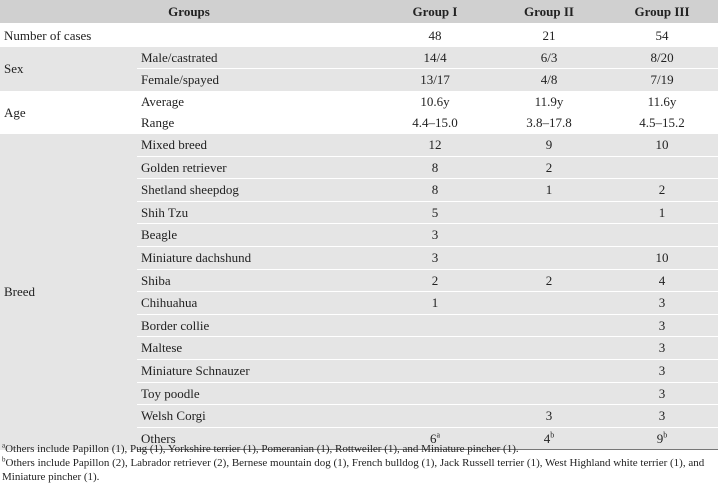  What do you see at coordinates (435, 123) in the screenshot?
I see `age-range-g1: 4.4–15.0` at bounding box center [435, 123].